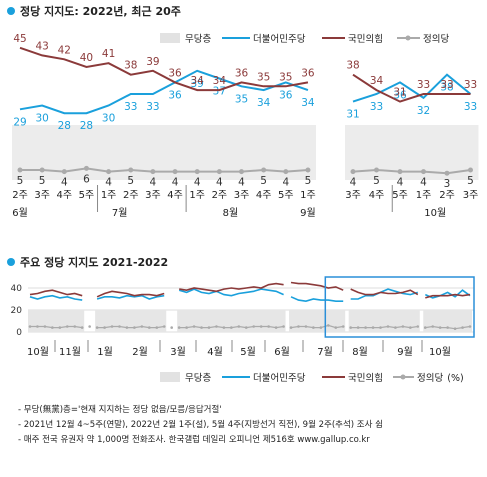 The height and width of the screenshot is (477, 487). What do you see at coordinates (248, 352) in the screenshot?
I see `month-label: 5월` at bounding box center [248, 352].